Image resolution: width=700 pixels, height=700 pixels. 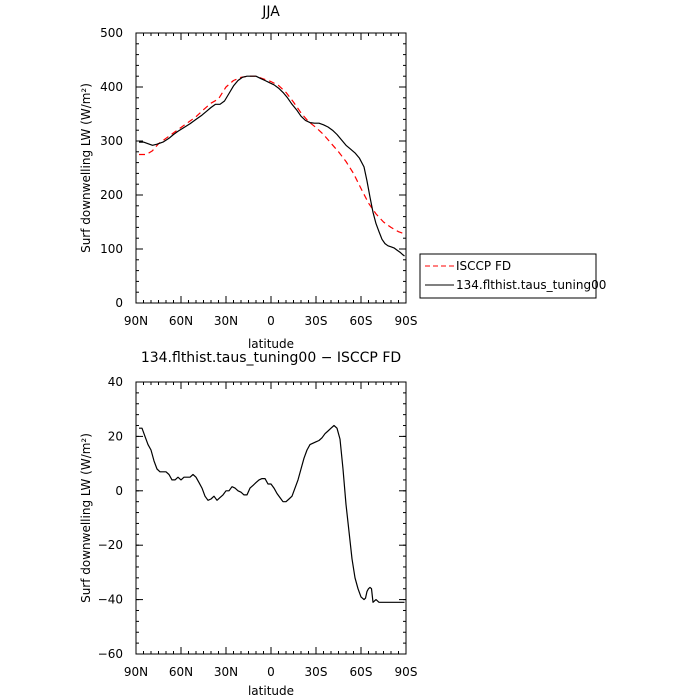 I want to click on y-tick-label: 400, so click(x=111, y=87).